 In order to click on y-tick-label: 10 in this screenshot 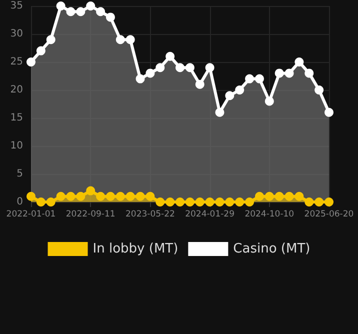, I will do `click(16, 146)`.